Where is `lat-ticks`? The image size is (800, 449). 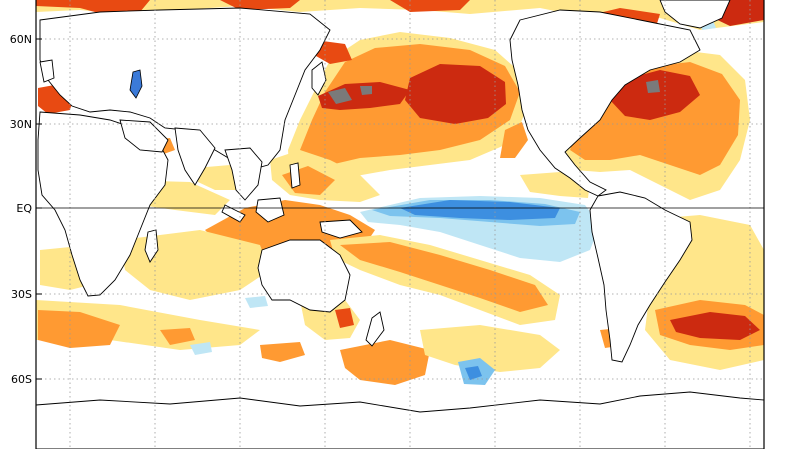
lat-ticks is located at coordinates (39, 209).